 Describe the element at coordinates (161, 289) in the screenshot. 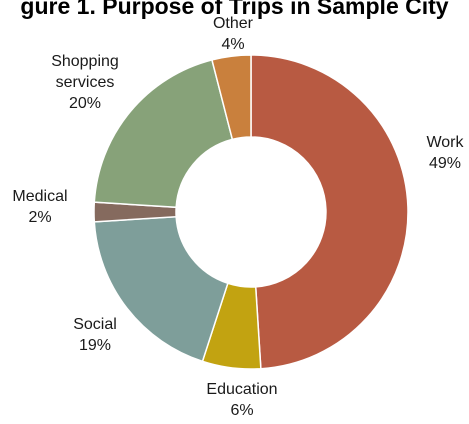

I see `donut-slice-social` at that location.